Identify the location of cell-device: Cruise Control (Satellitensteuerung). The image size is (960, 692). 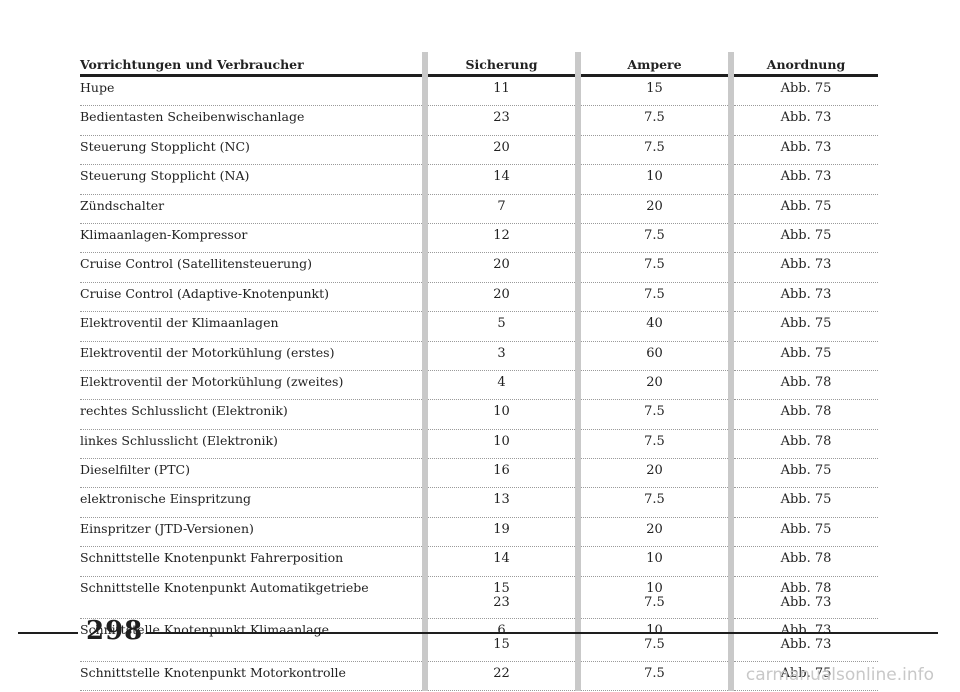
(252, 267).